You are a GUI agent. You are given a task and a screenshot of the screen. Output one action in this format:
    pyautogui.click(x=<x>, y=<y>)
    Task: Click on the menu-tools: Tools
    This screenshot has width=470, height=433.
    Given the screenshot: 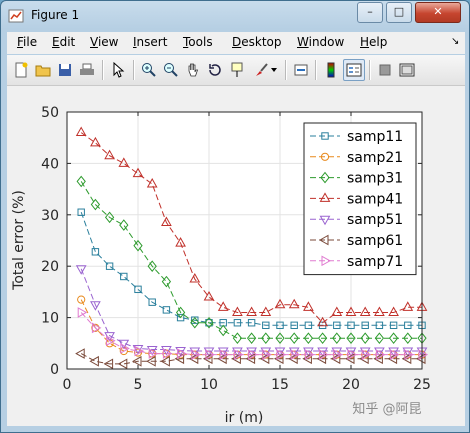 What is the action you would take?
    pyautogui.click(x=198, y=42)
    